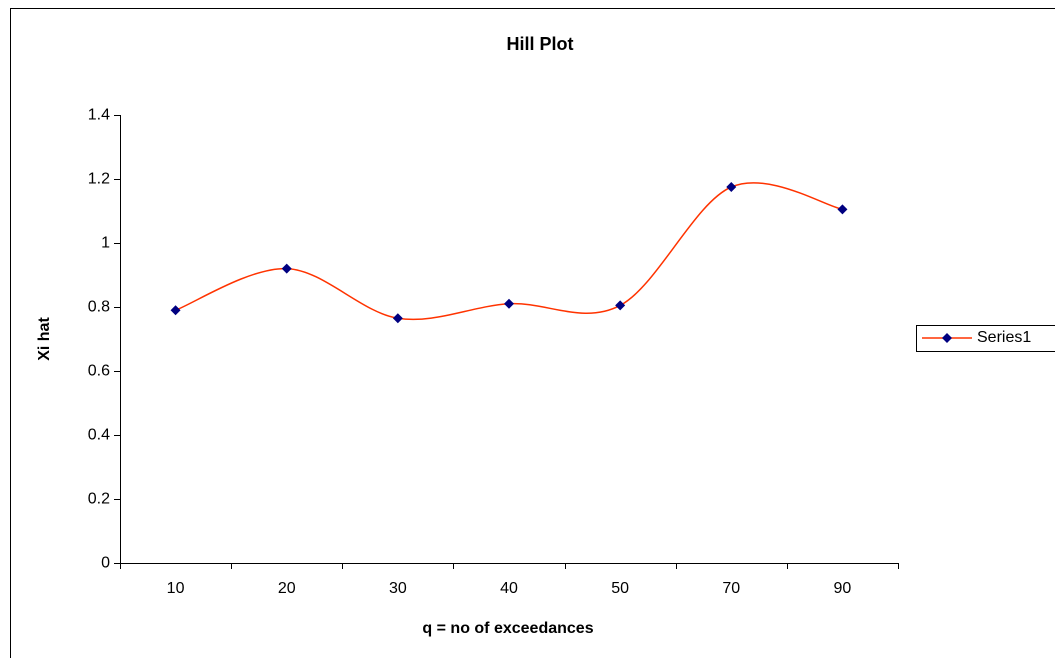  I want to click on y-tick-label: 1.2, so click(99, 179).